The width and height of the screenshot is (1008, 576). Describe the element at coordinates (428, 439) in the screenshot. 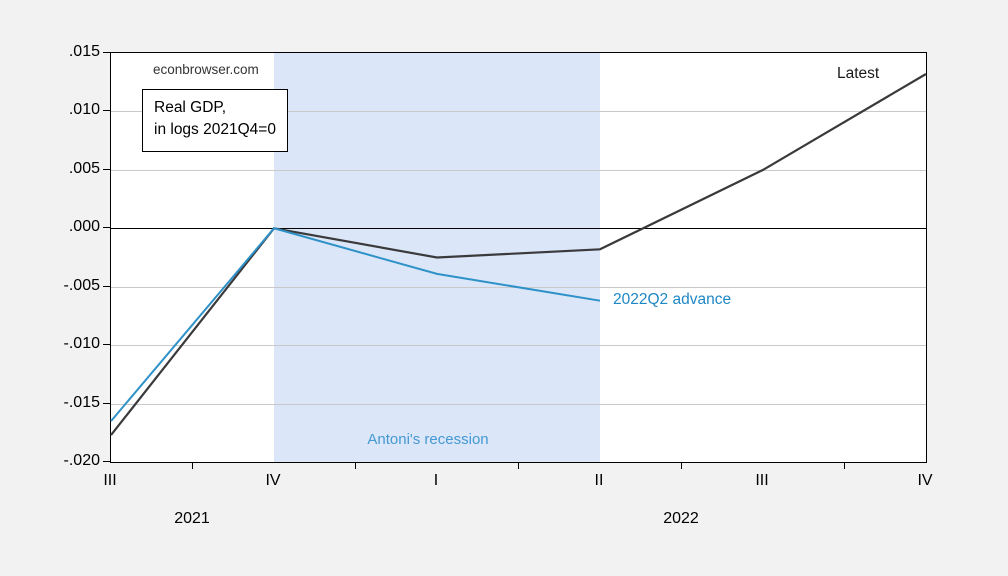

I see `recession-region-label: Antoni's recession` at that location.